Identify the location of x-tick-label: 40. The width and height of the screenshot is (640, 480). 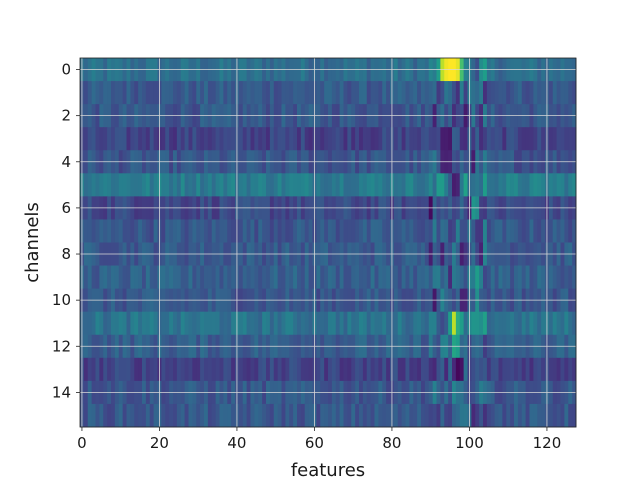
(236, 443).